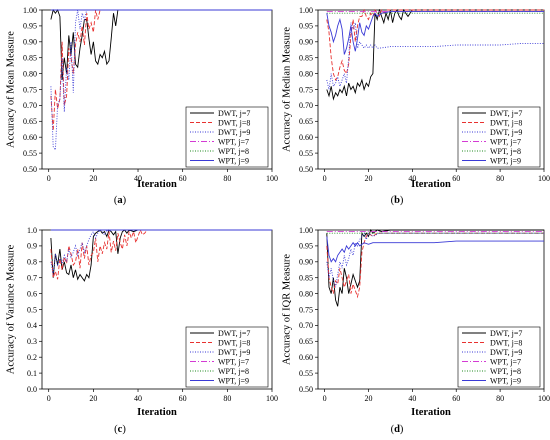  What do you see at coordinates (10, 89) in the screenshot?
I see `y-axis-label: Accuracy of Mean Measure` at bounding box center [10, 89].